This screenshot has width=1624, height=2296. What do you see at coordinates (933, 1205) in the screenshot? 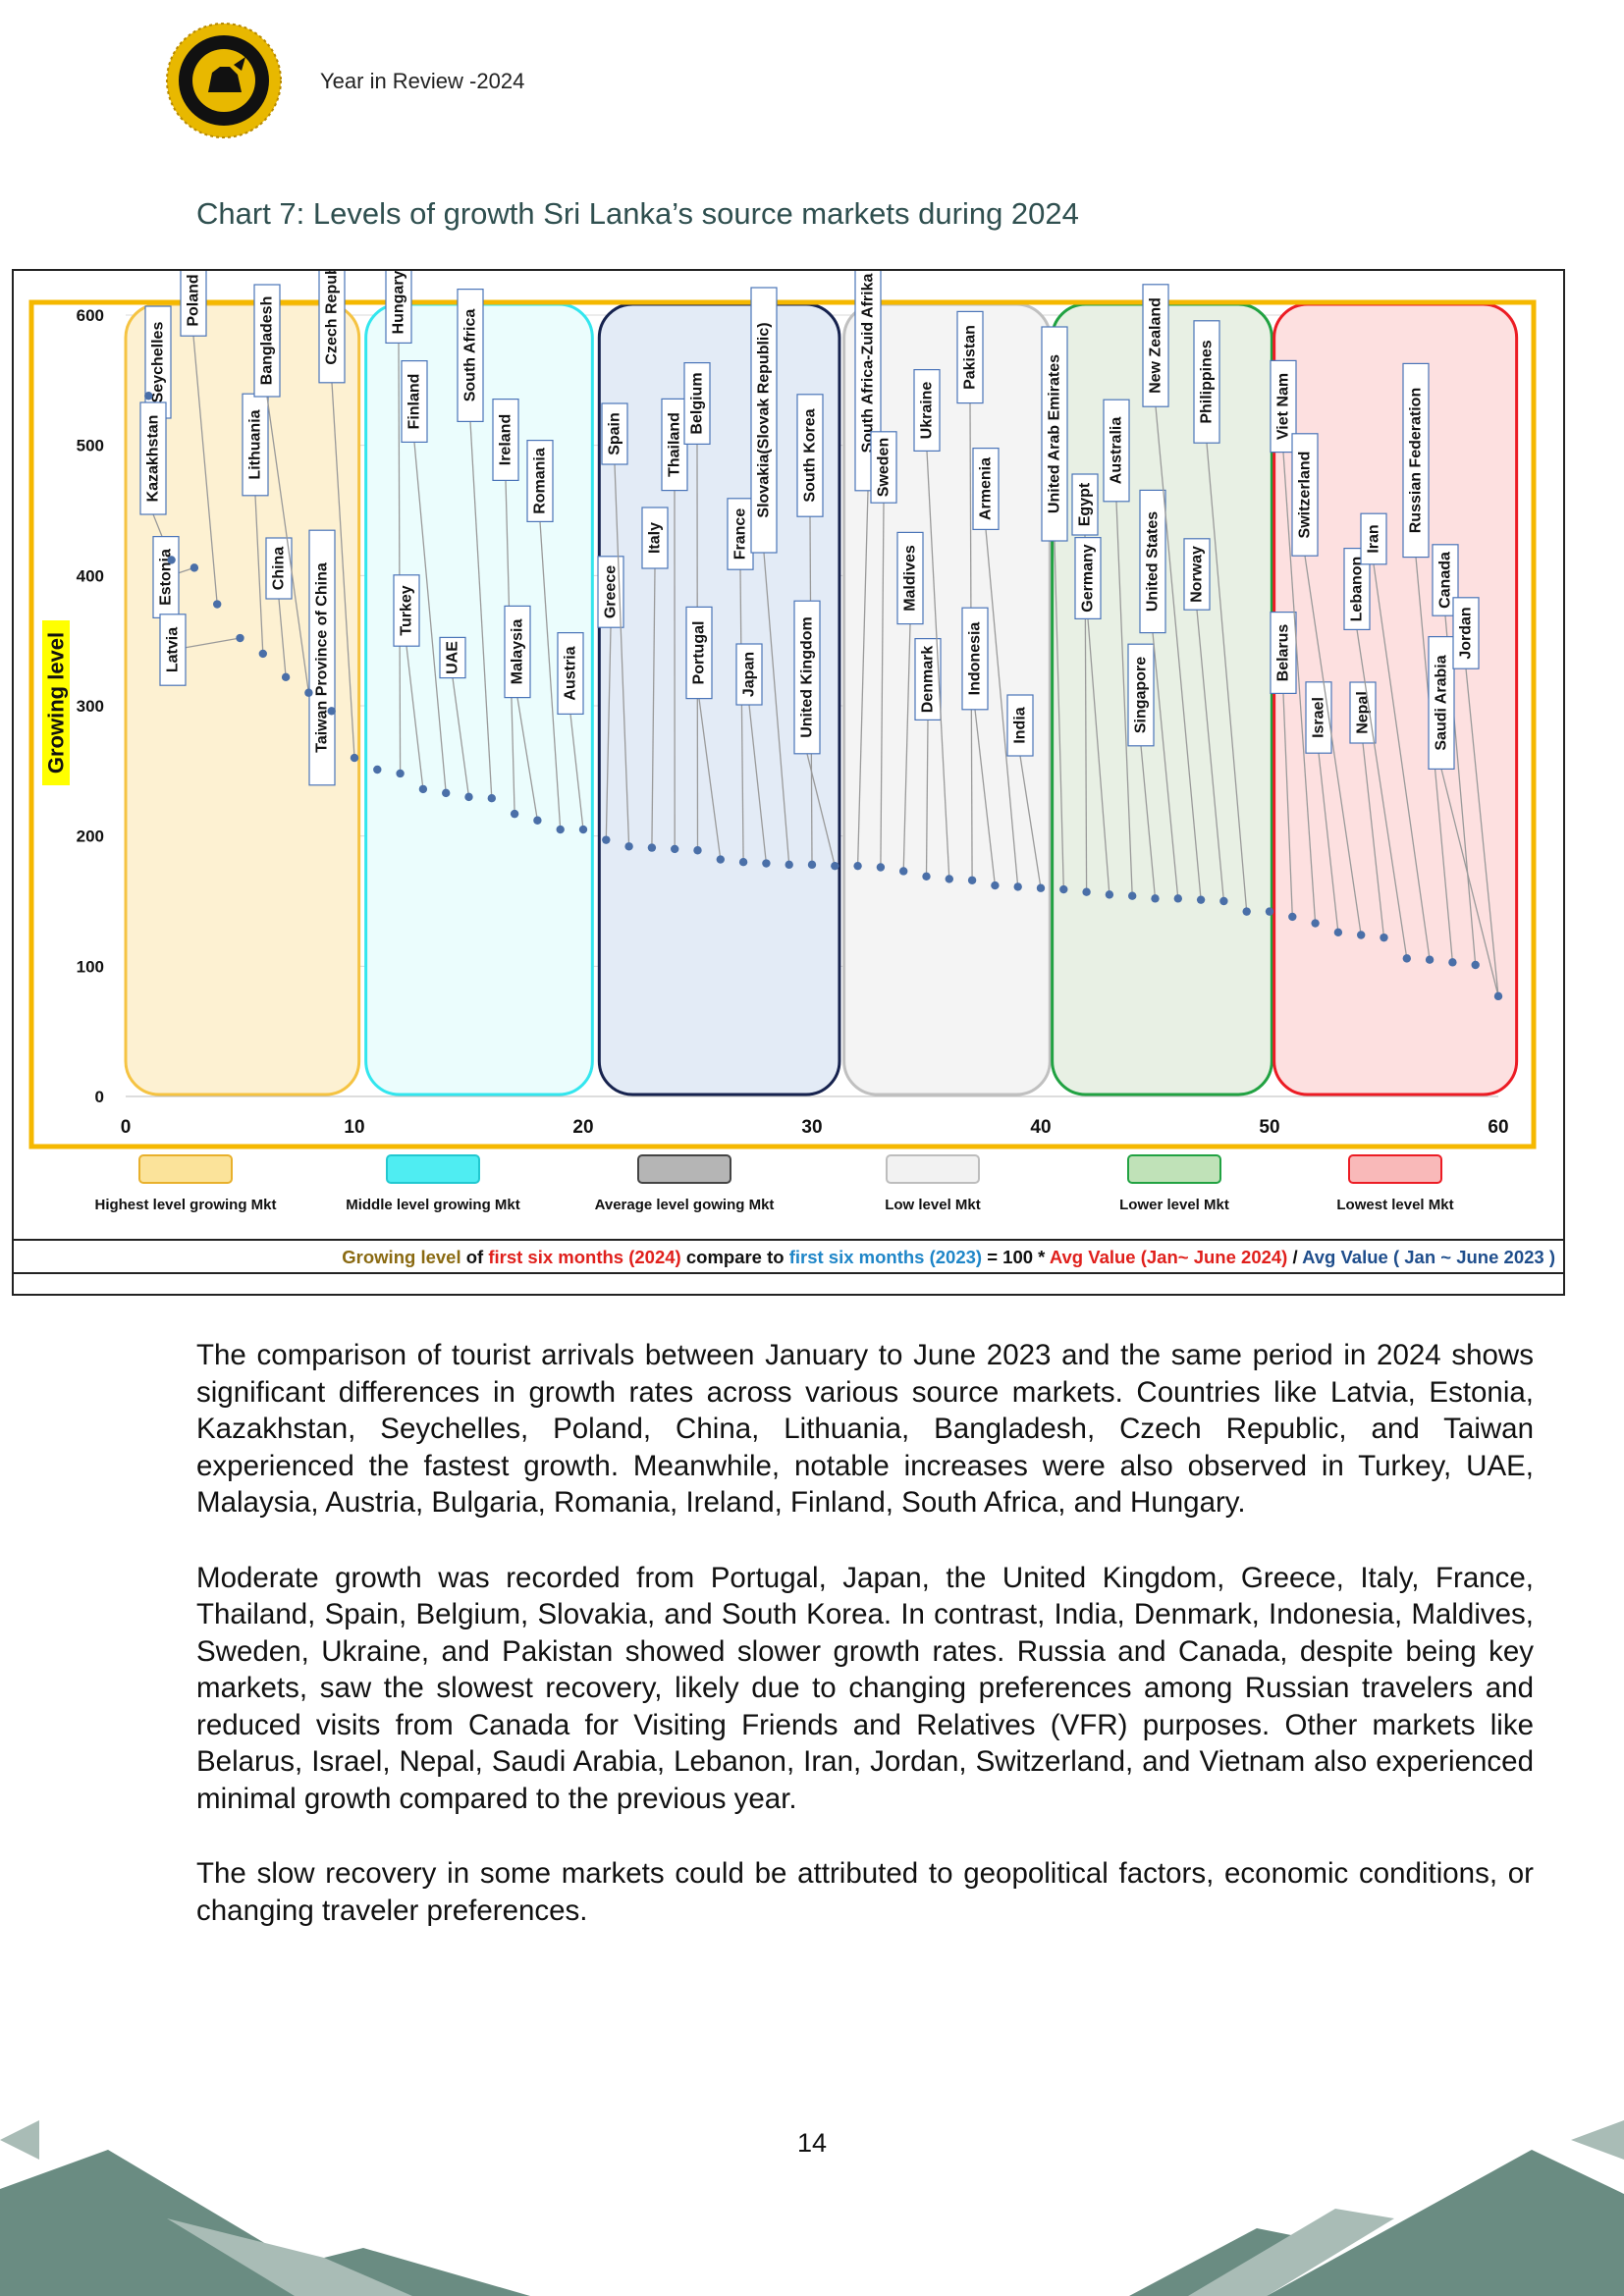
I see `legend-label: Low level Mkt` at bounding box center [933, 1205].